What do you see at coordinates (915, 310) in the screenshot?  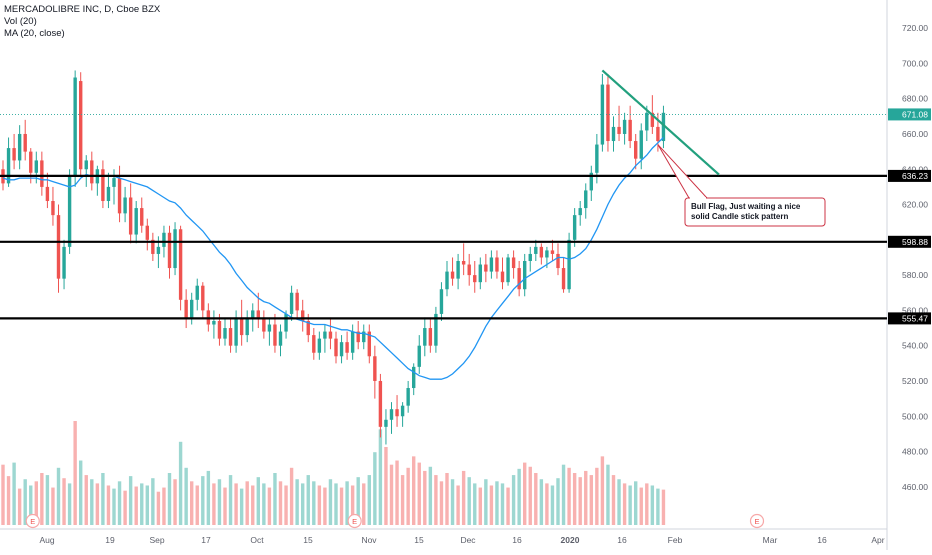 I see `price-tick-label: 560.00` at bounding box center [915, 310].